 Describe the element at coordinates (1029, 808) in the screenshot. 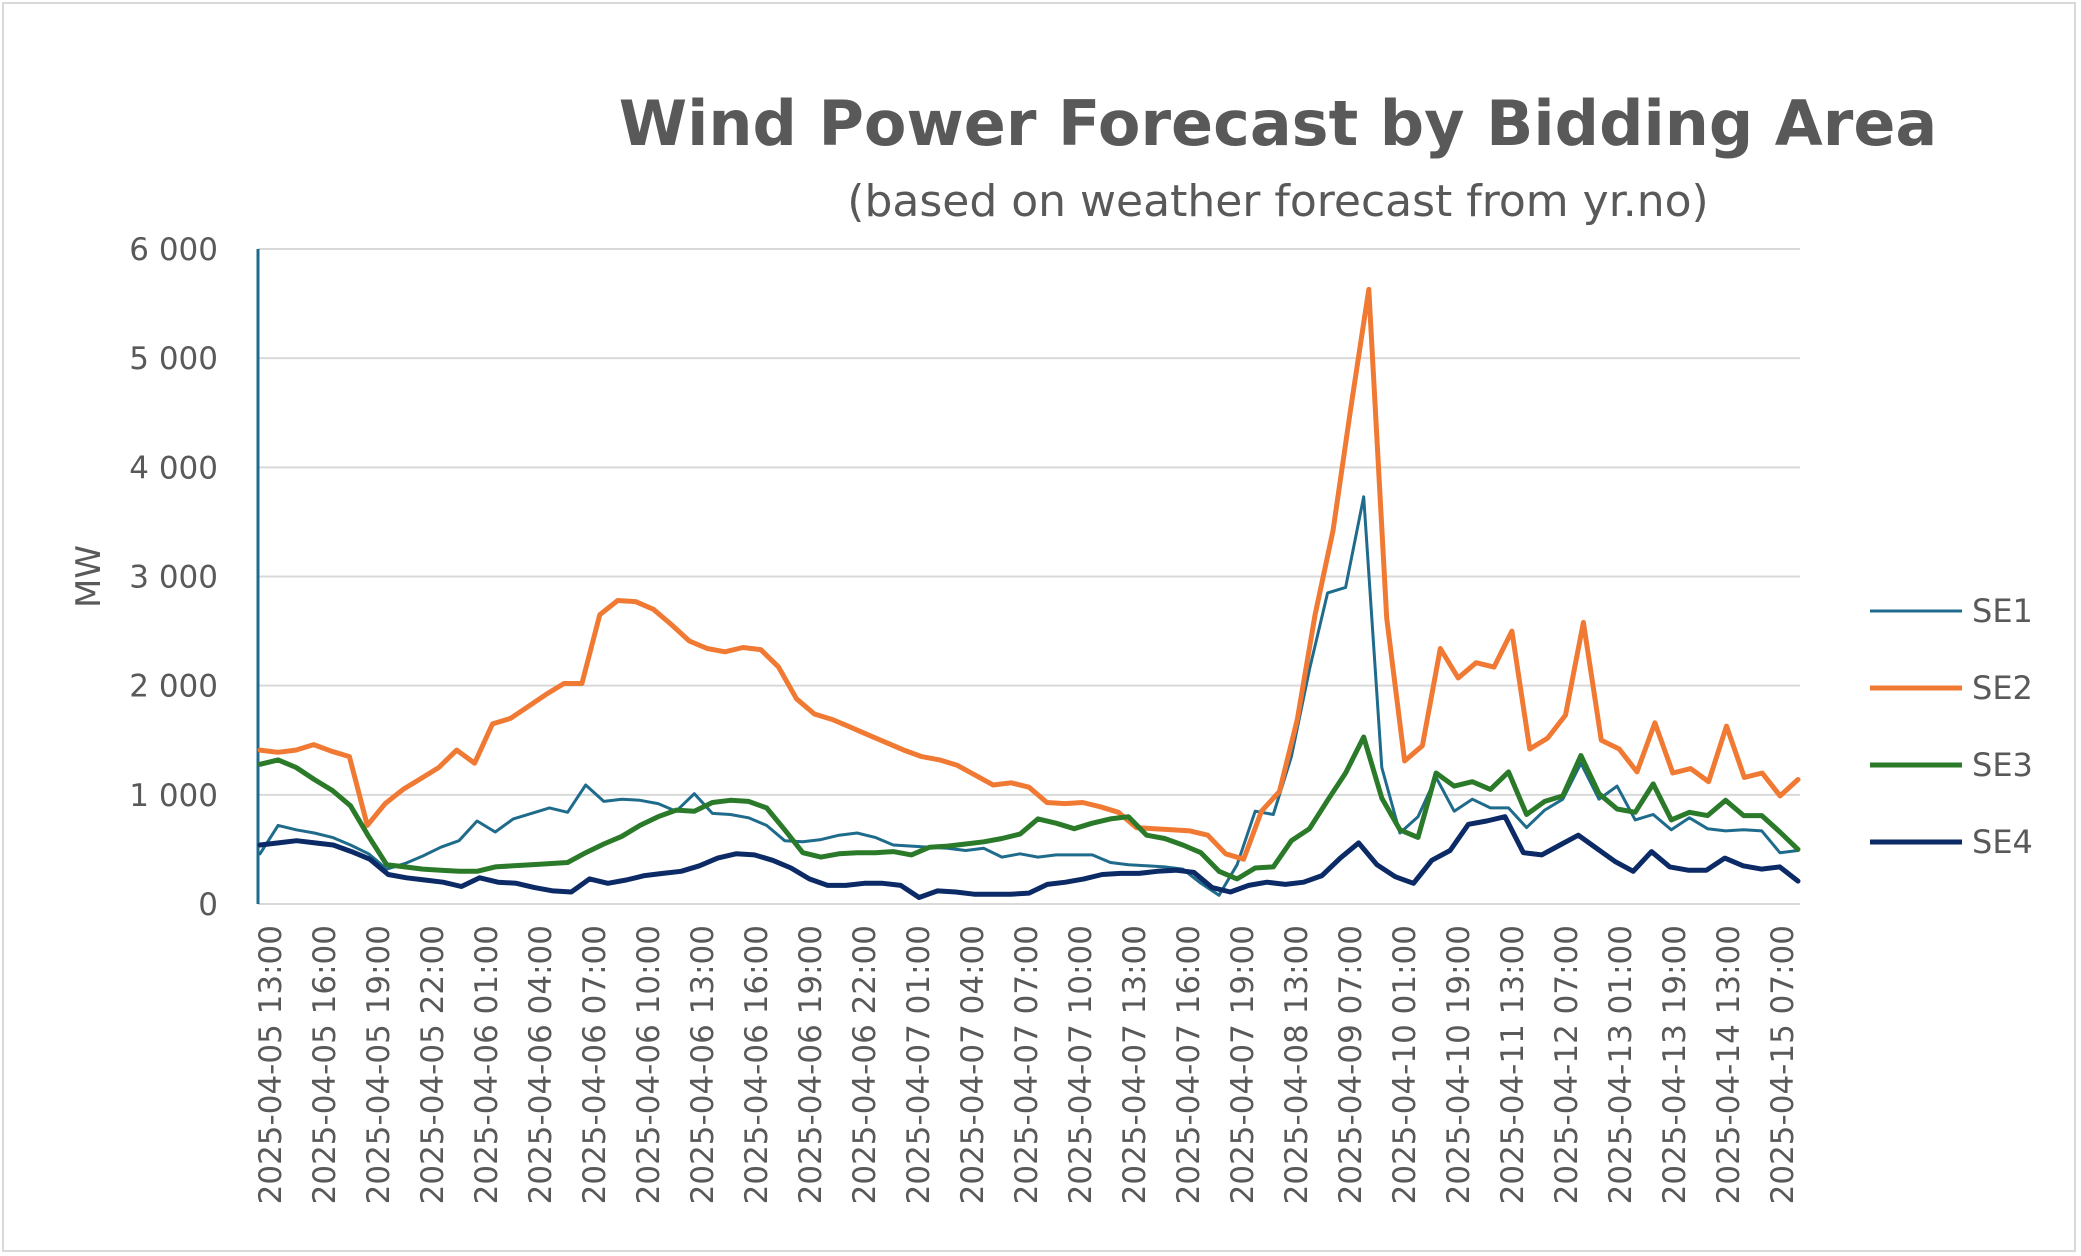

I see `series-line-se3` at that location.